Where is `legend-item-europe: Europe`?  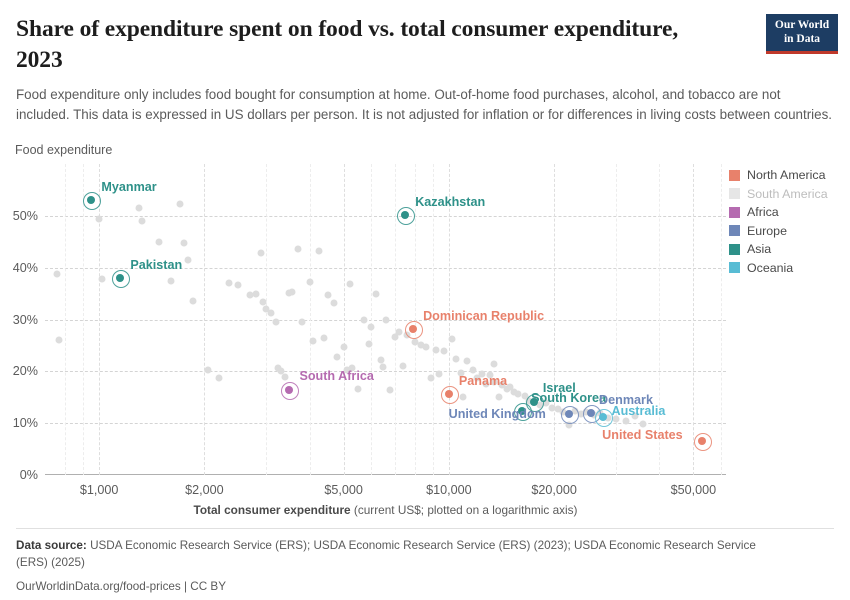
legend-item-europe: Europe is located at coordinates (789, 231).